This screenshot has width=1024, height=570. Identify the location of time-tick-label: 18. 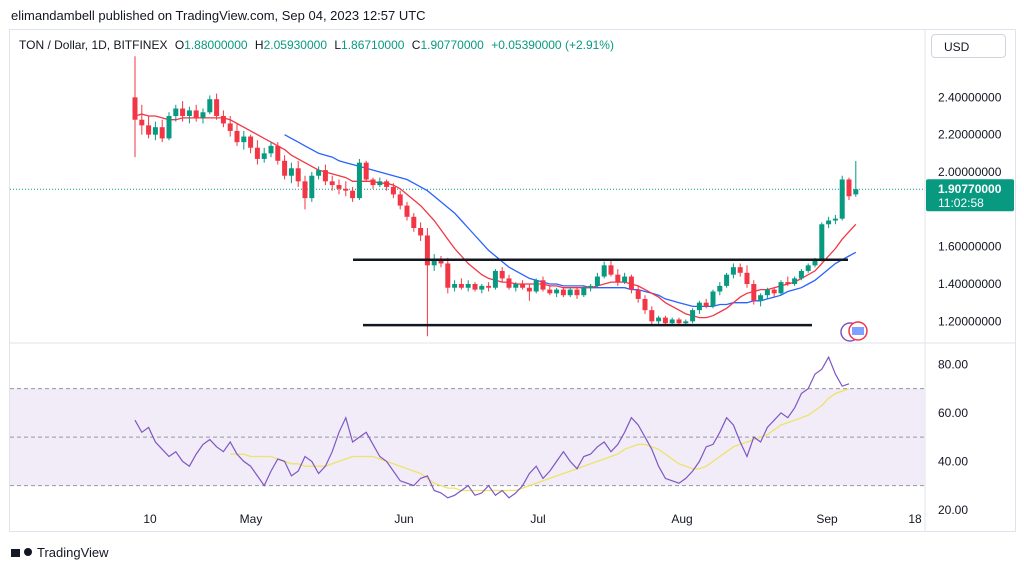
(915, 519).